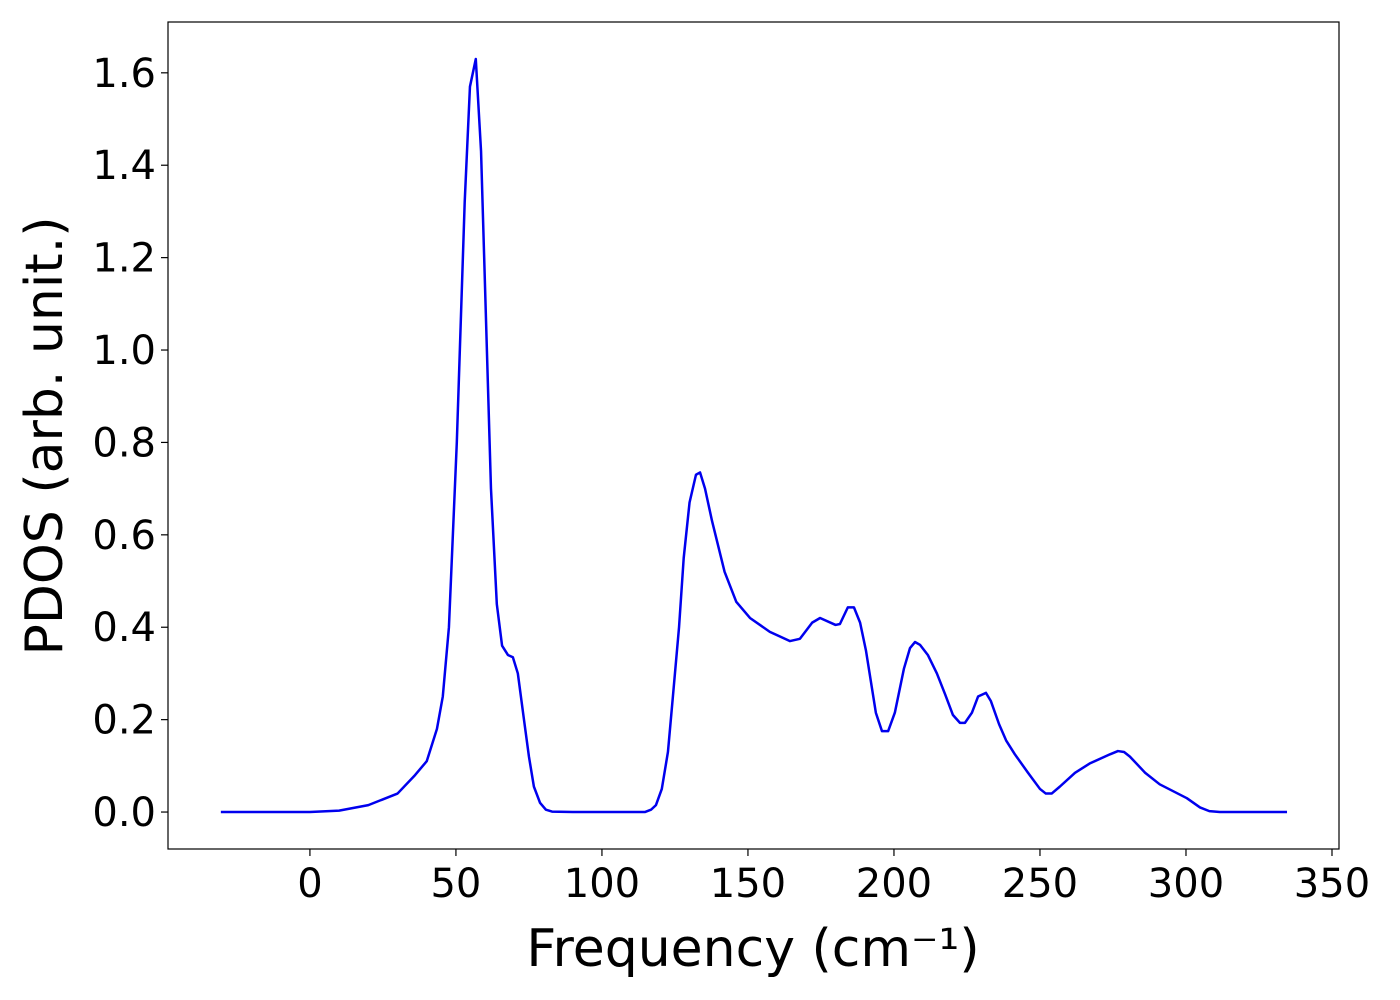  I want to click on y-tick-label: 1.0, so click(124, 351).